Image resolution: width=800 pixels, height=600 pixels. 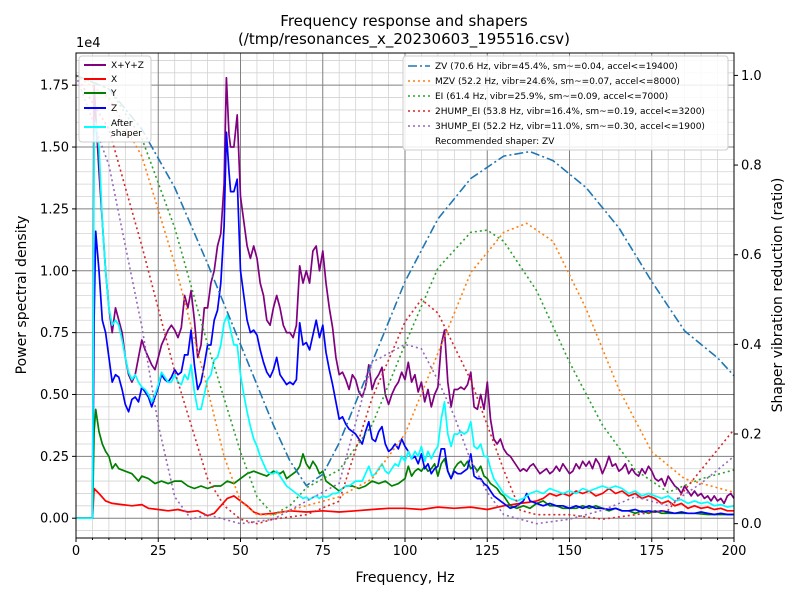 I want to click on x-tick-label: 50, so click(x=240, y=551).